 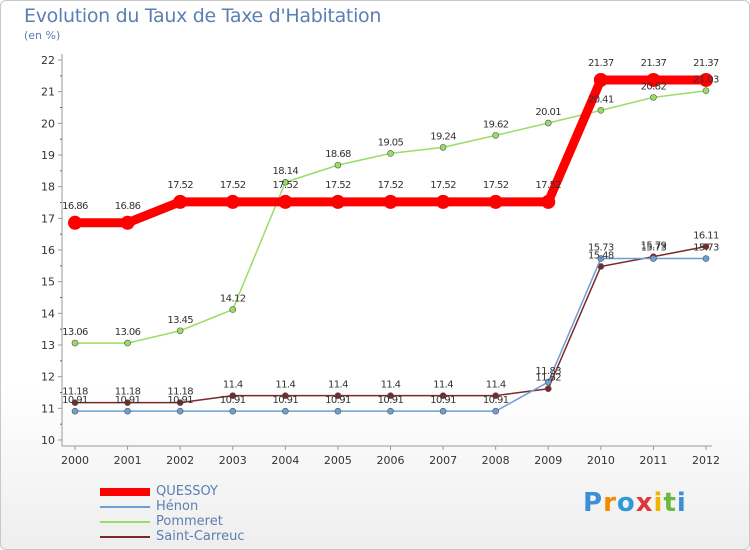 What do you see at coordinates (180, 460) in the screenshot?
I see `x-tick-label: 2002` at bounding box center [180, 460].